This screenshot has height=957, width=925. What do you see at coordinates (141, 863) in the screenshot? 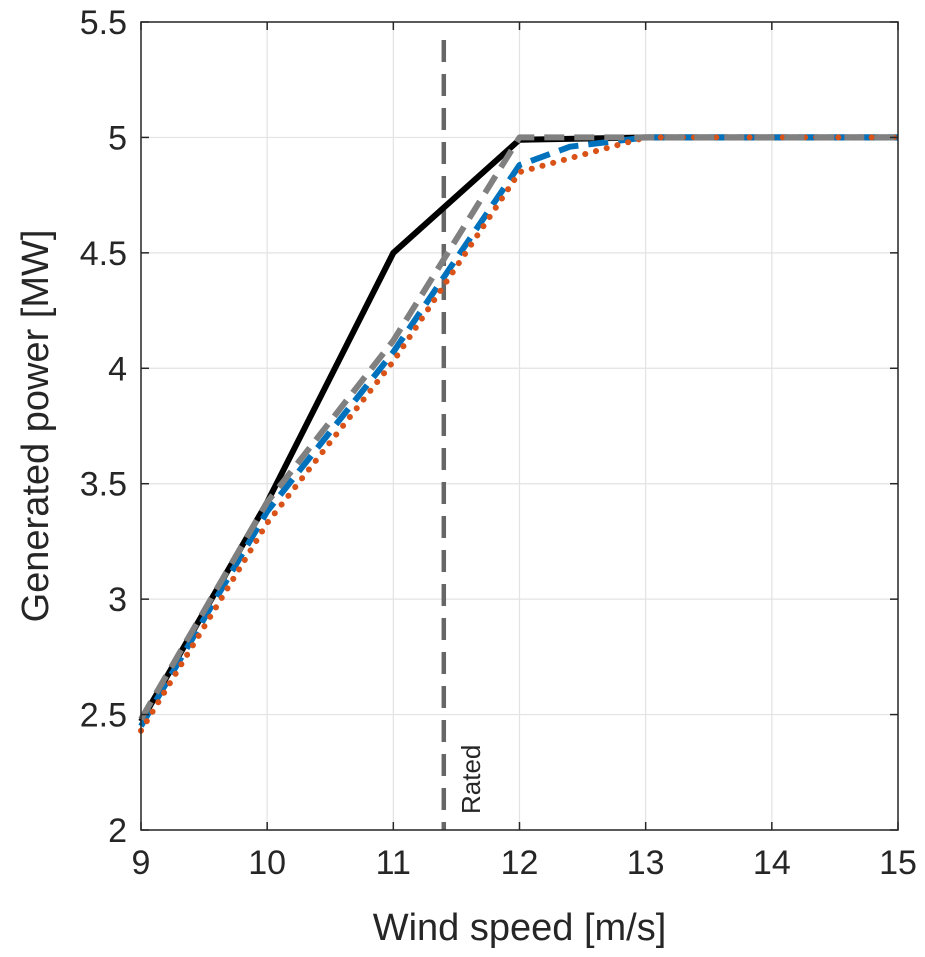
I see `x-tick-label: 9` at bounding box center [141, 863].